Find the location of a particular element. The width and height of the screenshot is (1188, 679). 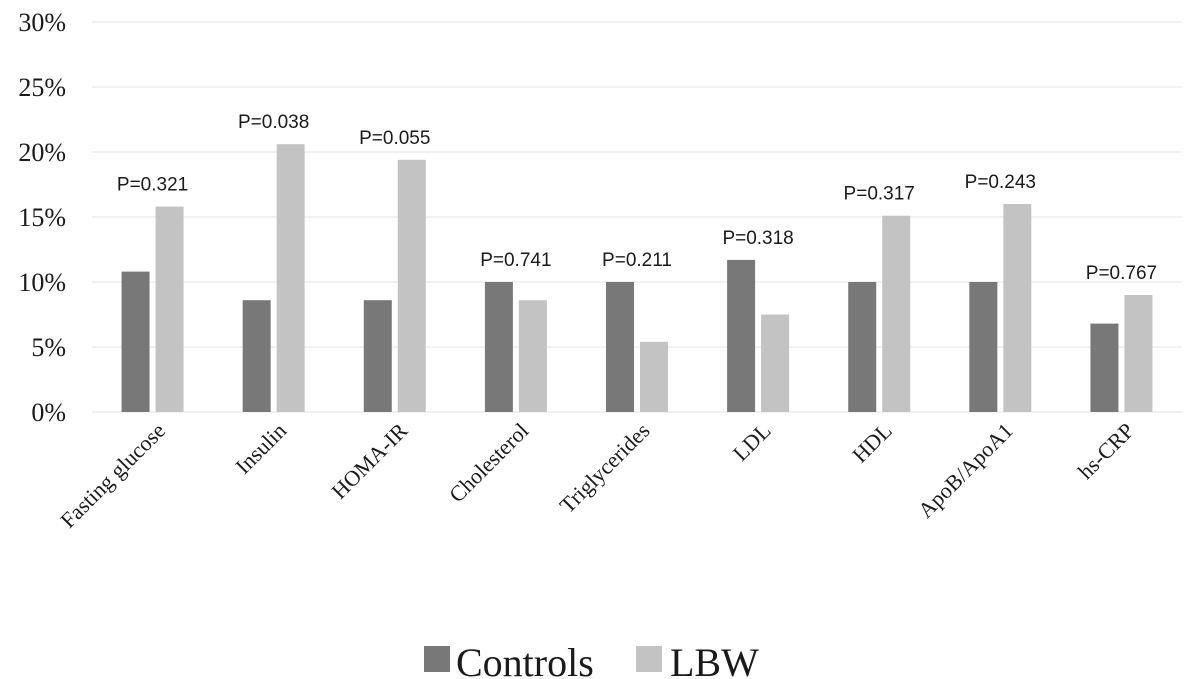

legend-swatch-lbw is located at coordinates (649, 659).